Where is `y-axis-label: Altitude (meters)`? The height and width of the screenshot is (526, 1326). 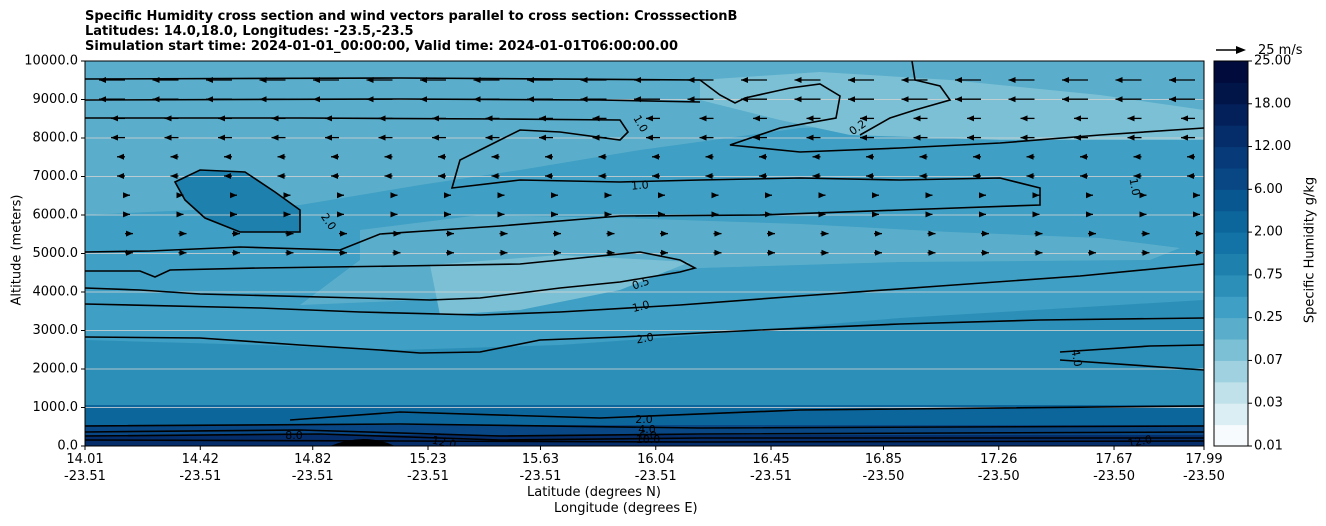
y-axis-label: Altitude (meters) is located at coordinates (17, 250).